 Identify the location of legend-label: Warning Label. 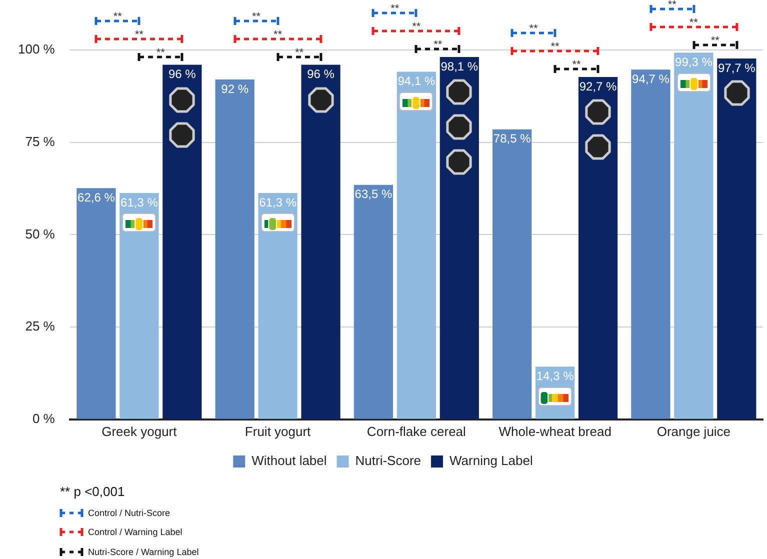
(491, 460).